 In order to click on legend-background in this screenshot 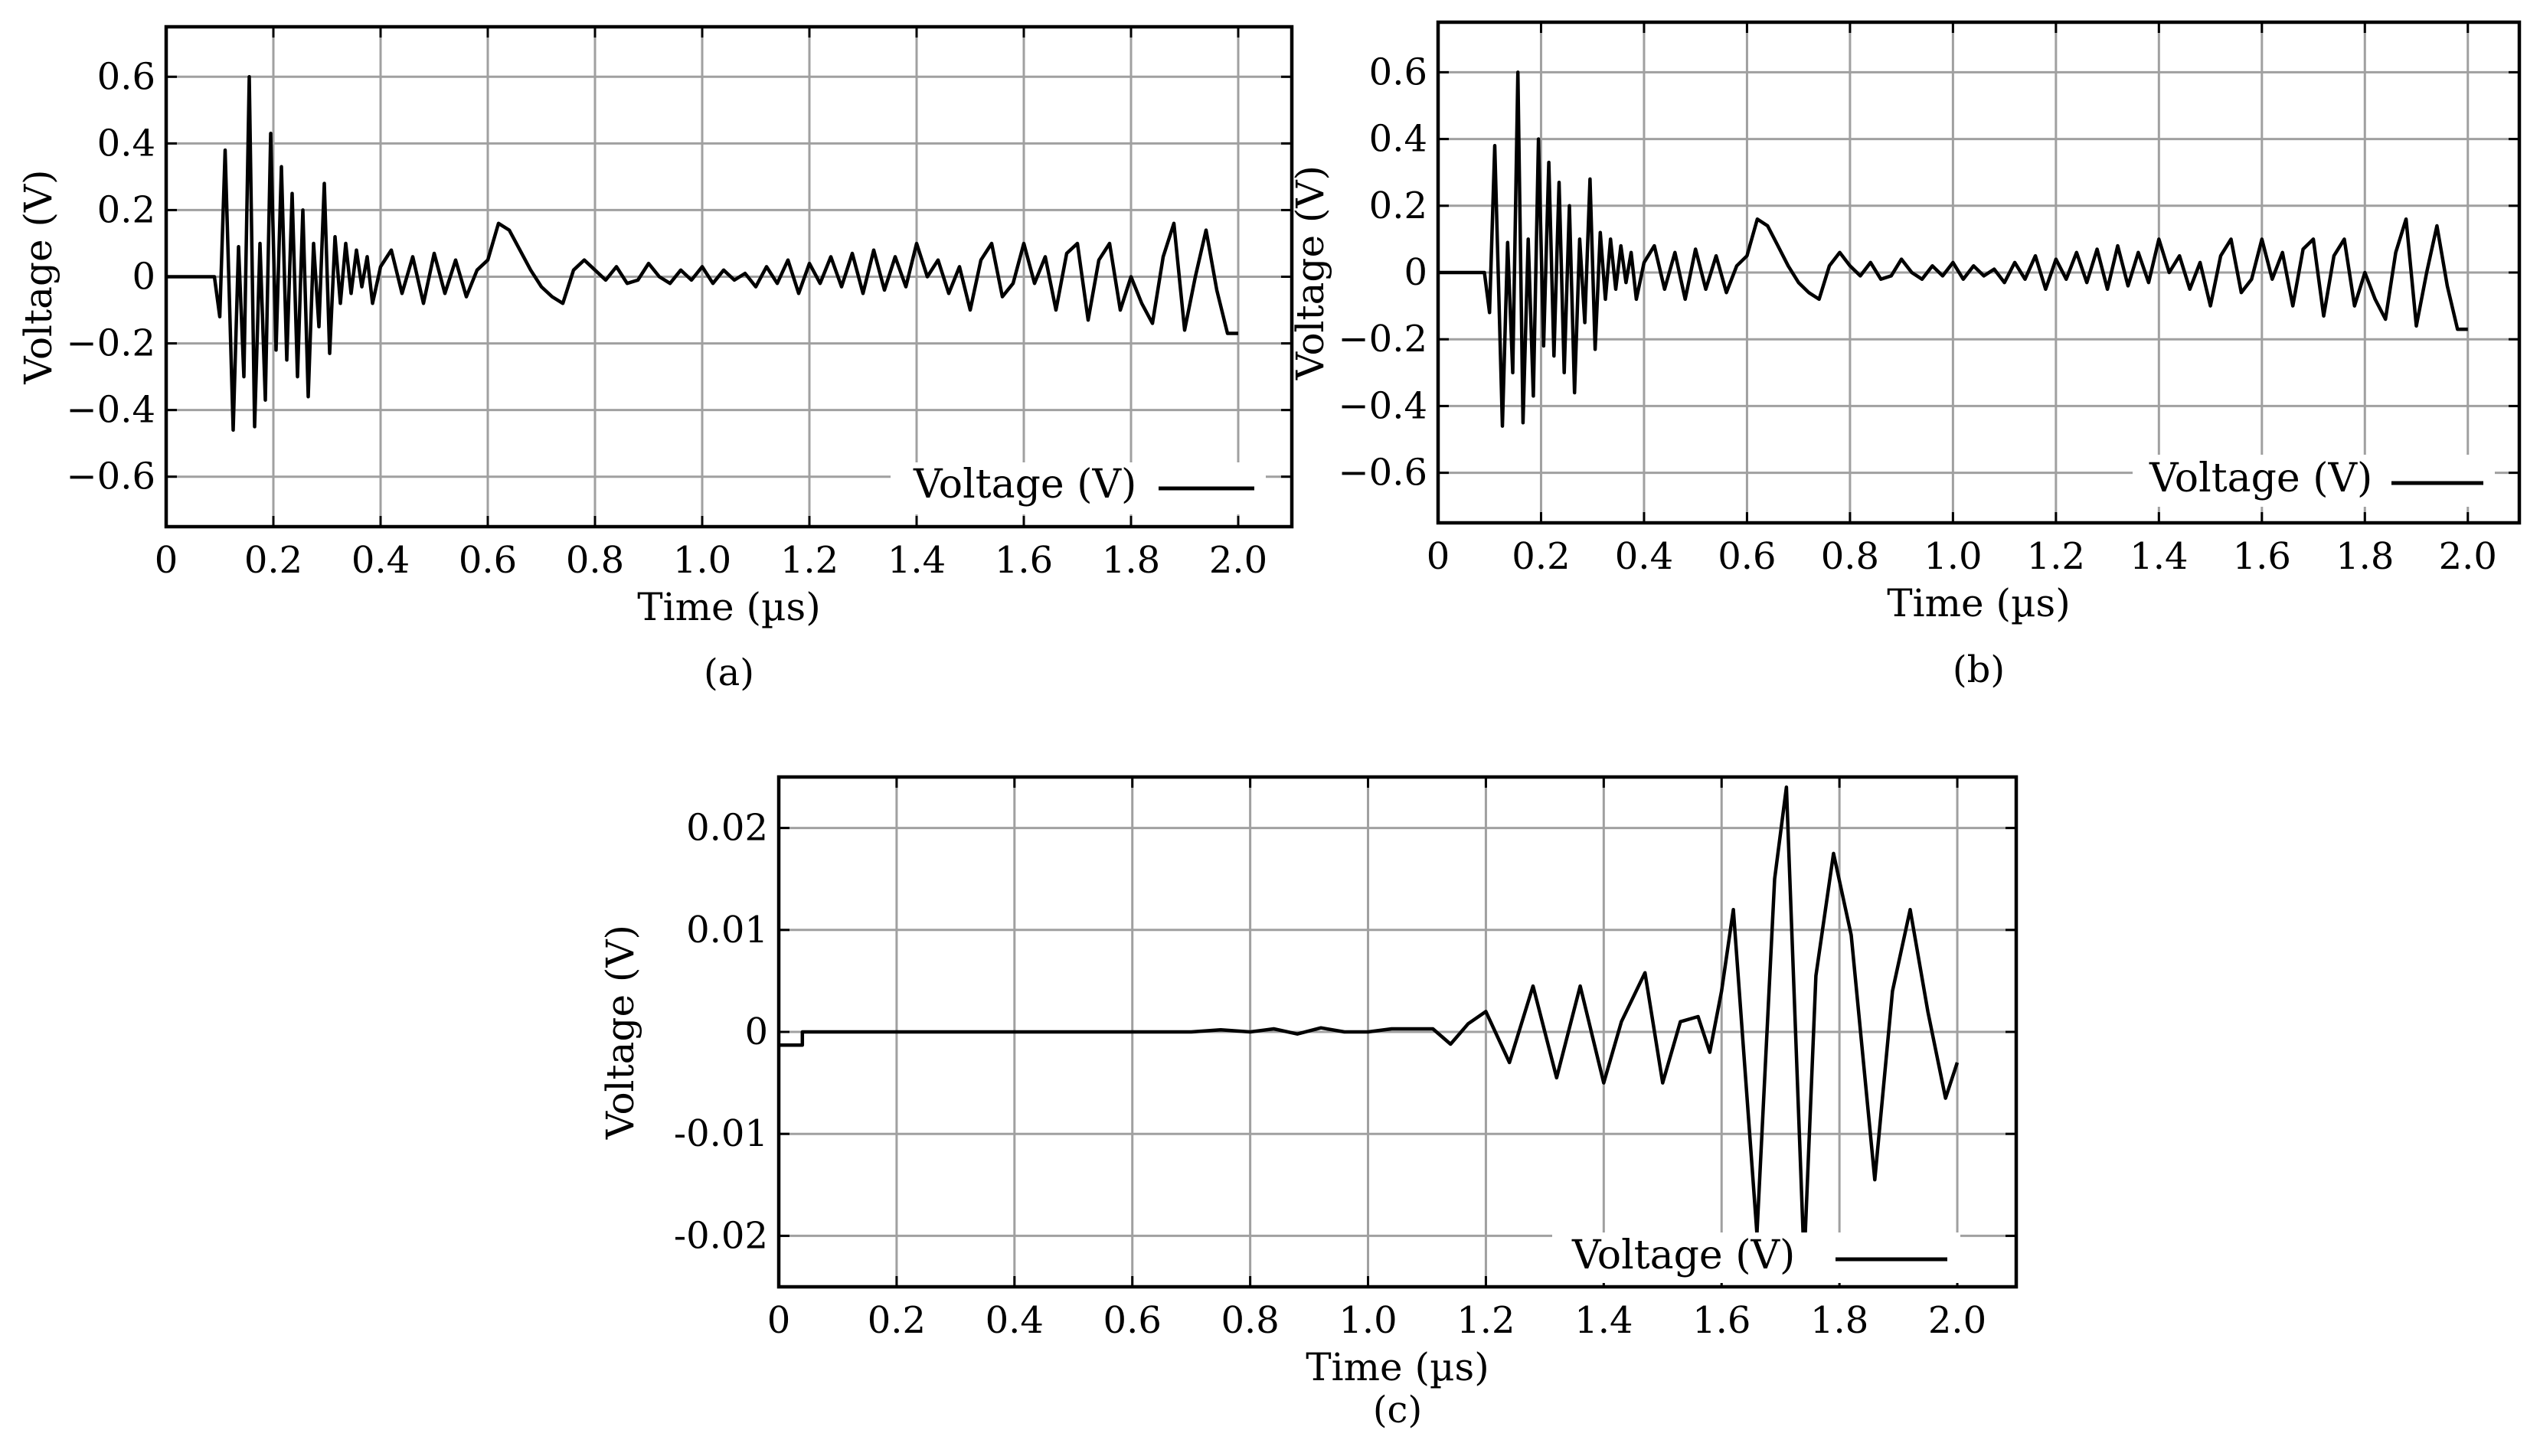, I will do `click(2314, 481)`.